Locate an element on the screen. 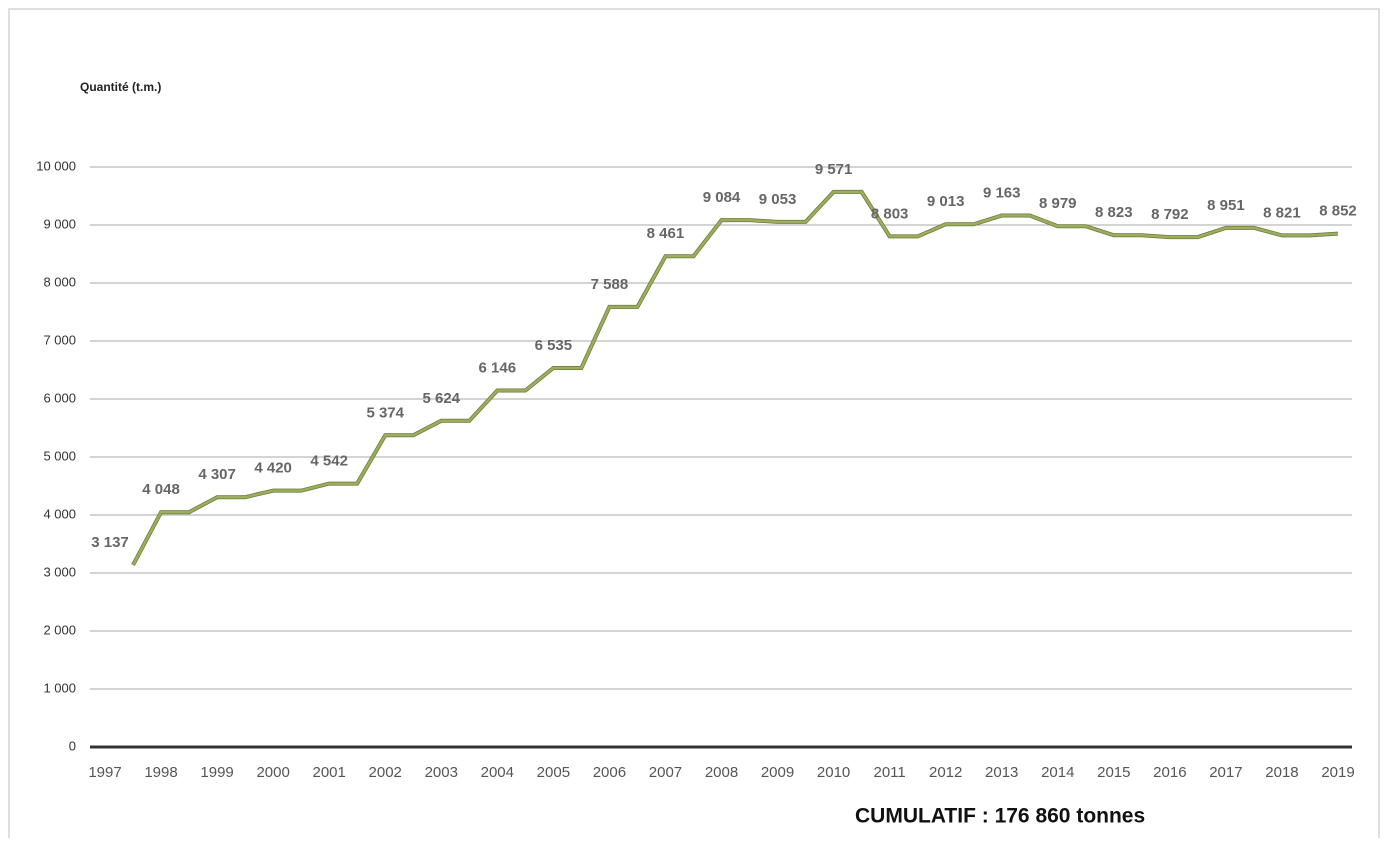  y-tick-label: 6 000 is located at coordinates (59, 397).